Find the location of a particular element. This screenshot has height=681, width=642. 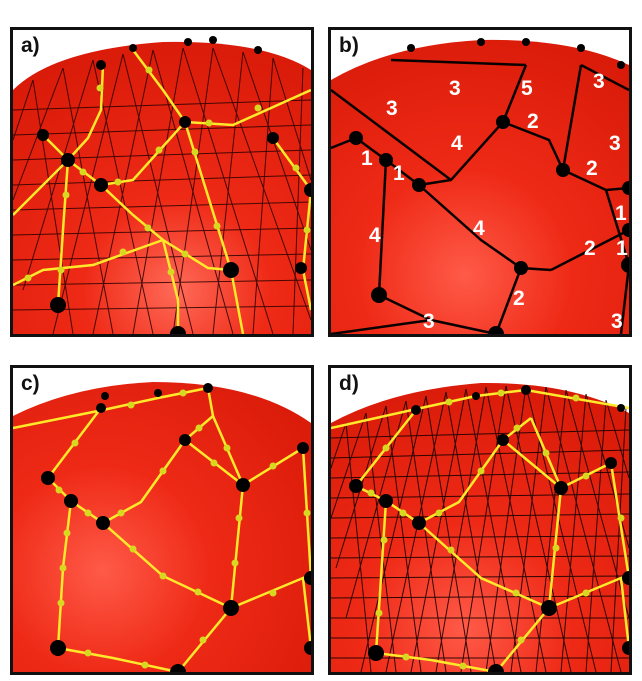

edge-nodes is located at coordinates (167, 174).